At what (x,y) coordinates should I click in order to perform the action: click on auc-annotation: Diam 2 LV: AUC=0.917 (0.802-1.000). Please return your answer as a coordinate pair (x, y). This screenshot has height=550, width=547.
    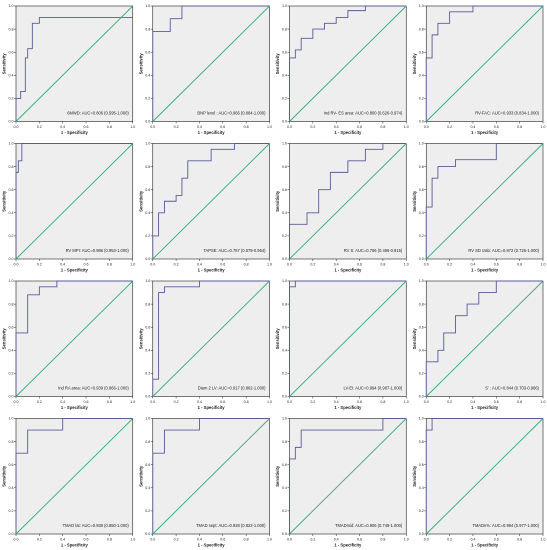
    Looking at the image, I should click on (232, 388).